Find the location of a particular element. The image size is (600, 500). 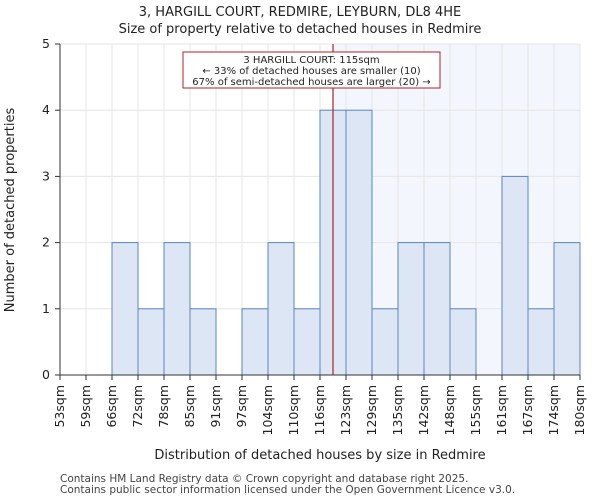

x-tick-label: 180sqm is located at coordinates (579, 410).